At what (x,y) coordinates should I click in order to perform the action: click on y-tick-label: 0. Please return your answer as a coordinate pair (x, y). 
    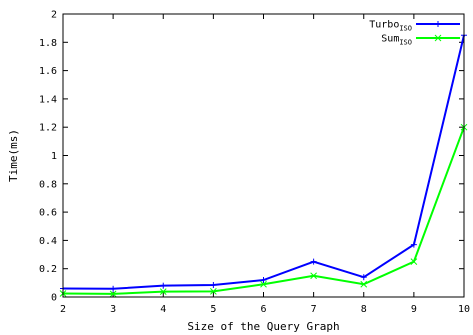
    Looking at the image, I should click on (54, 298).